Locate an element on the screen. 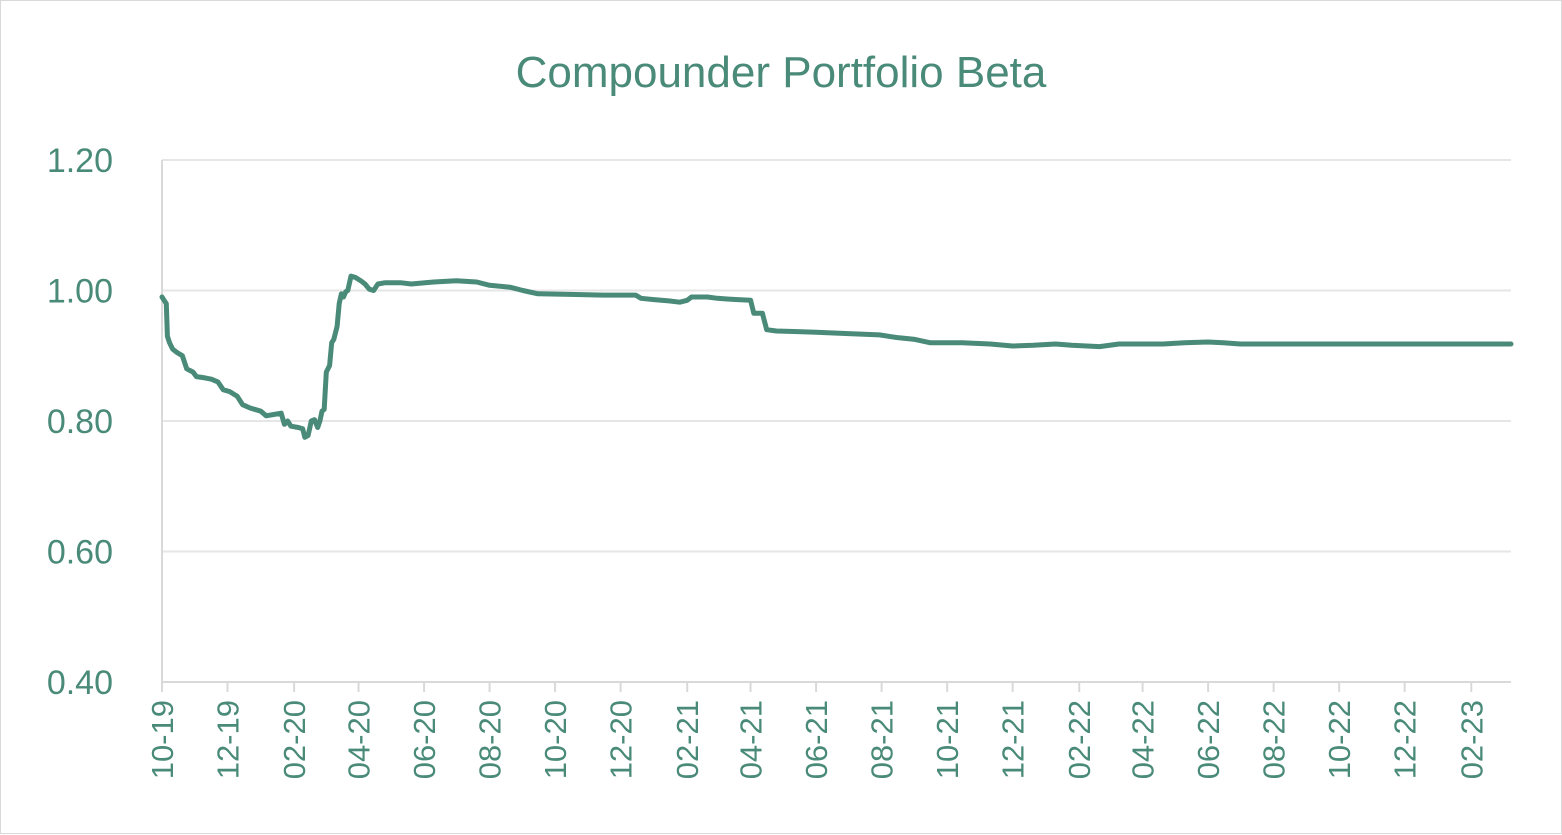 The image size is (1562, 835). x-tick-label: 10-21 is located at coordinates (947, 739).